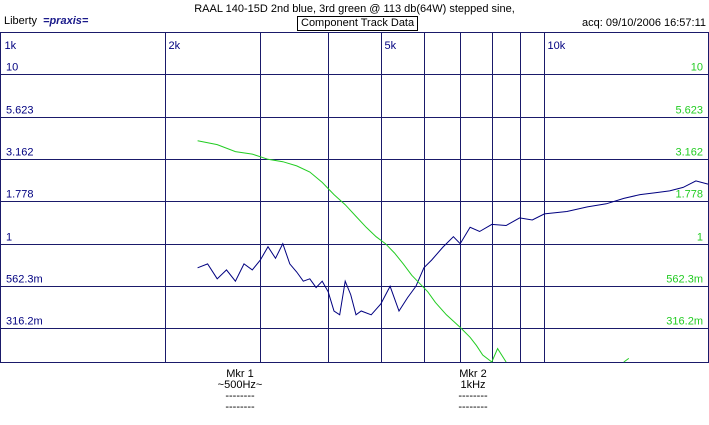  Describe the element at coordinates (684, 322) in the screenshot. I see `y-tick-label-right: 316.2m` at that location.